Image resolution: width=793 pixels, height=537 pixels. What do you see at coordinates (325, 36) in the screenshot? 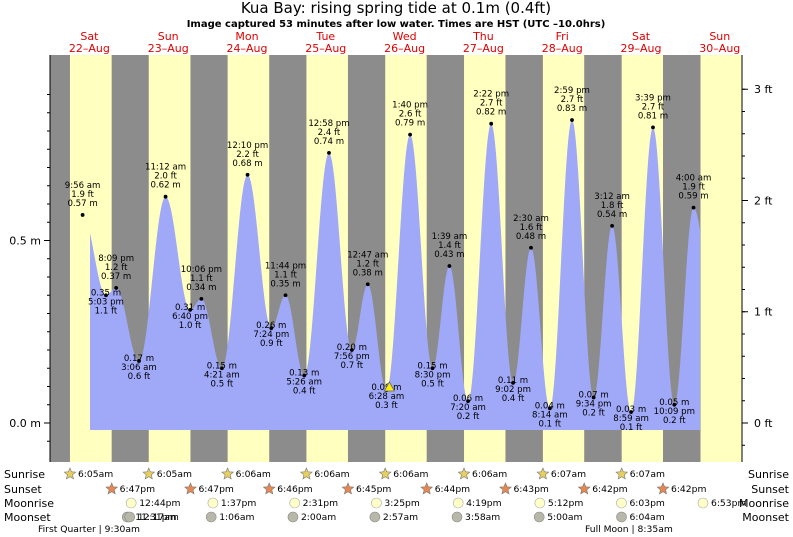
I see `day-name: Tue` at bounding box center [325, 36].